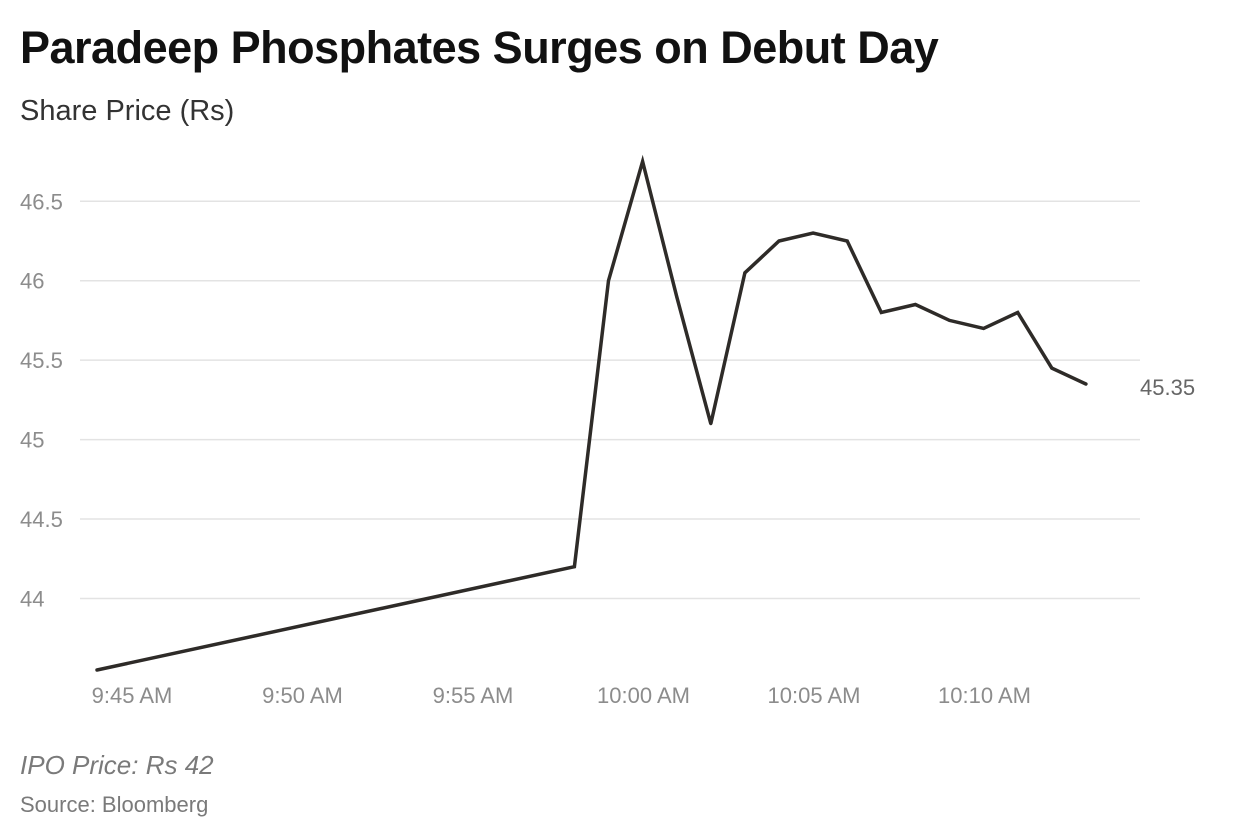  Describe the element at coordinates (41, 360) in the screenshot. I see `y-tick-label: 45.5` at that location.